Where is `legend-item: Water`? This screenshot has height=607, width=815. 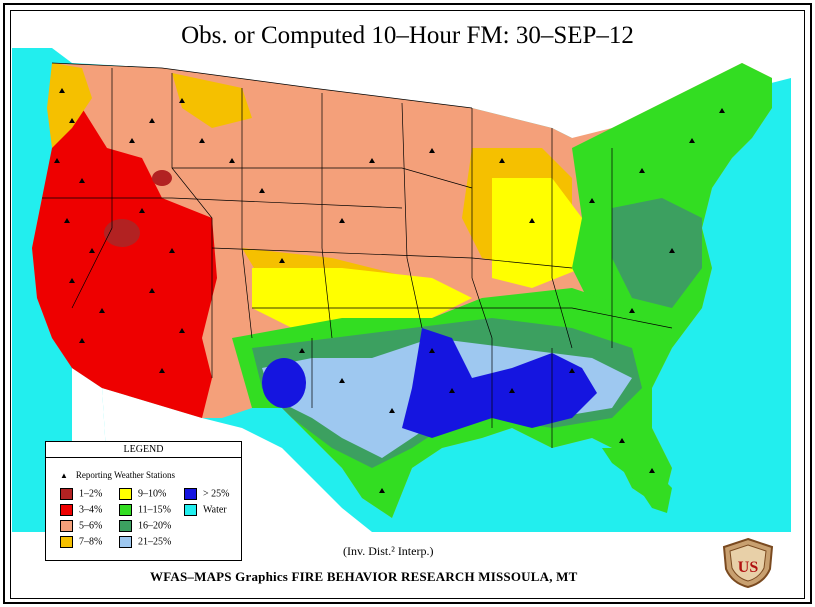 legend-item: Water is located at coordinates (205, 510).